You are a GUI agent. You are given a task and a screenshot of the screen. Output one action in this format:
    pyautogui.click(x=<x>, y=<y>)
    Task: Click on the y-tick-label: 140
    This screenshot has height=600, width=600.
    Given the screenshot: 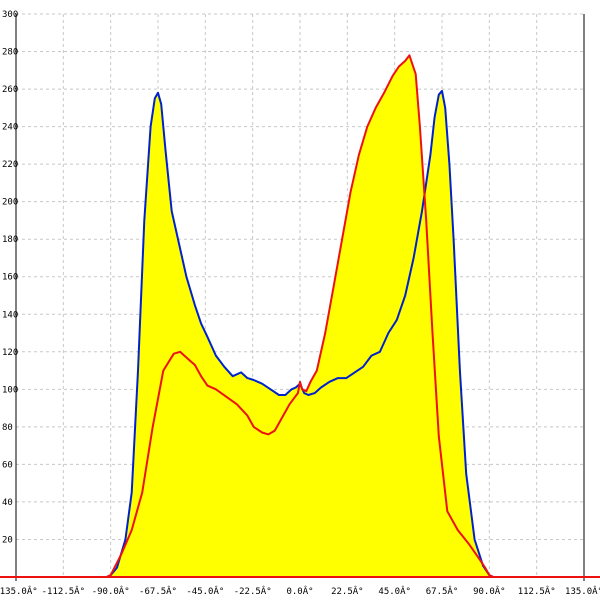 What is the action you would take?
    pyautogui.click(x=10, y=315)
    